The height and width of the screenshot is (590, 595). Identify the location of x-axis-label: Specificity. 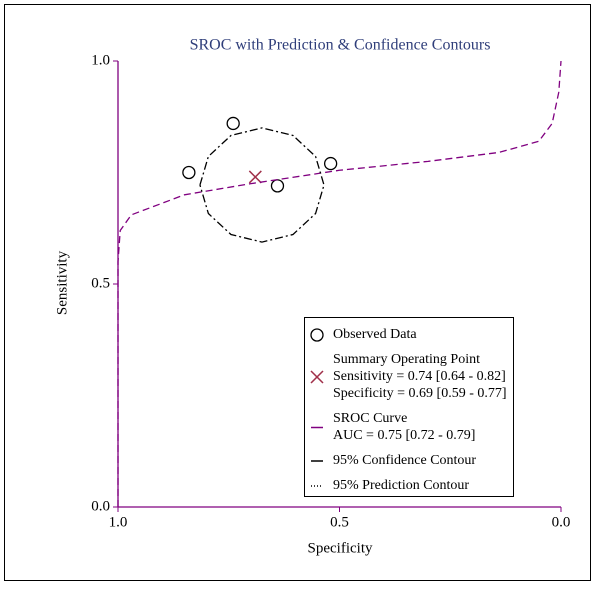
(340, 548).